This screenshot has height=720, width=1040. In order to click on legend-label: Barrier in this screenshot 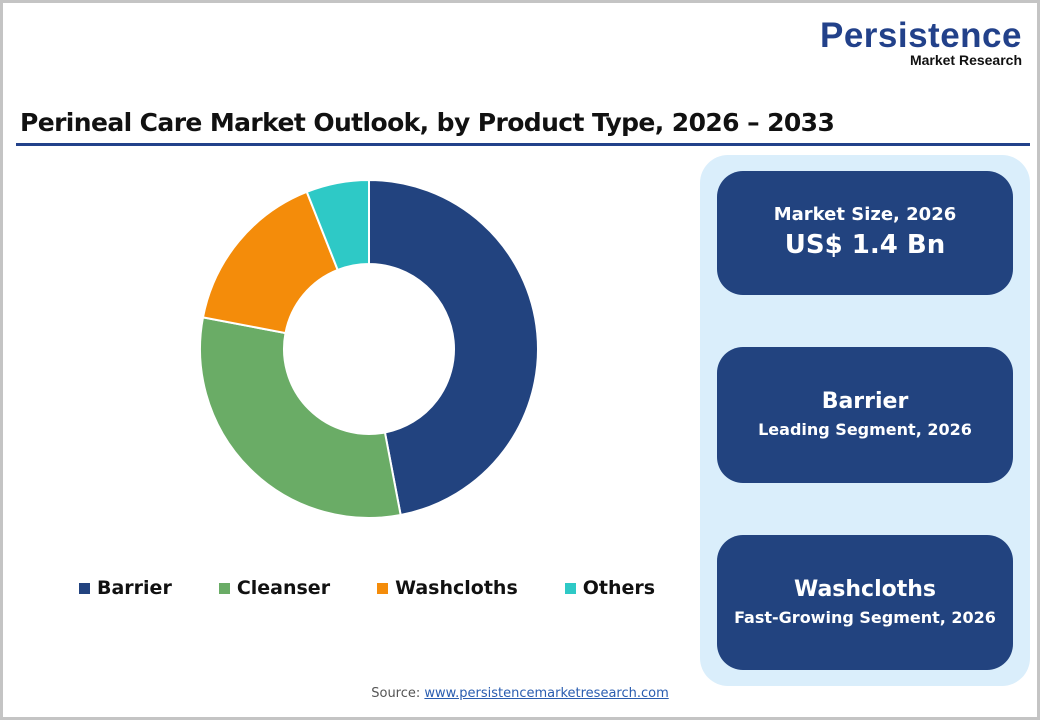, I will do `click(134, 588)`.